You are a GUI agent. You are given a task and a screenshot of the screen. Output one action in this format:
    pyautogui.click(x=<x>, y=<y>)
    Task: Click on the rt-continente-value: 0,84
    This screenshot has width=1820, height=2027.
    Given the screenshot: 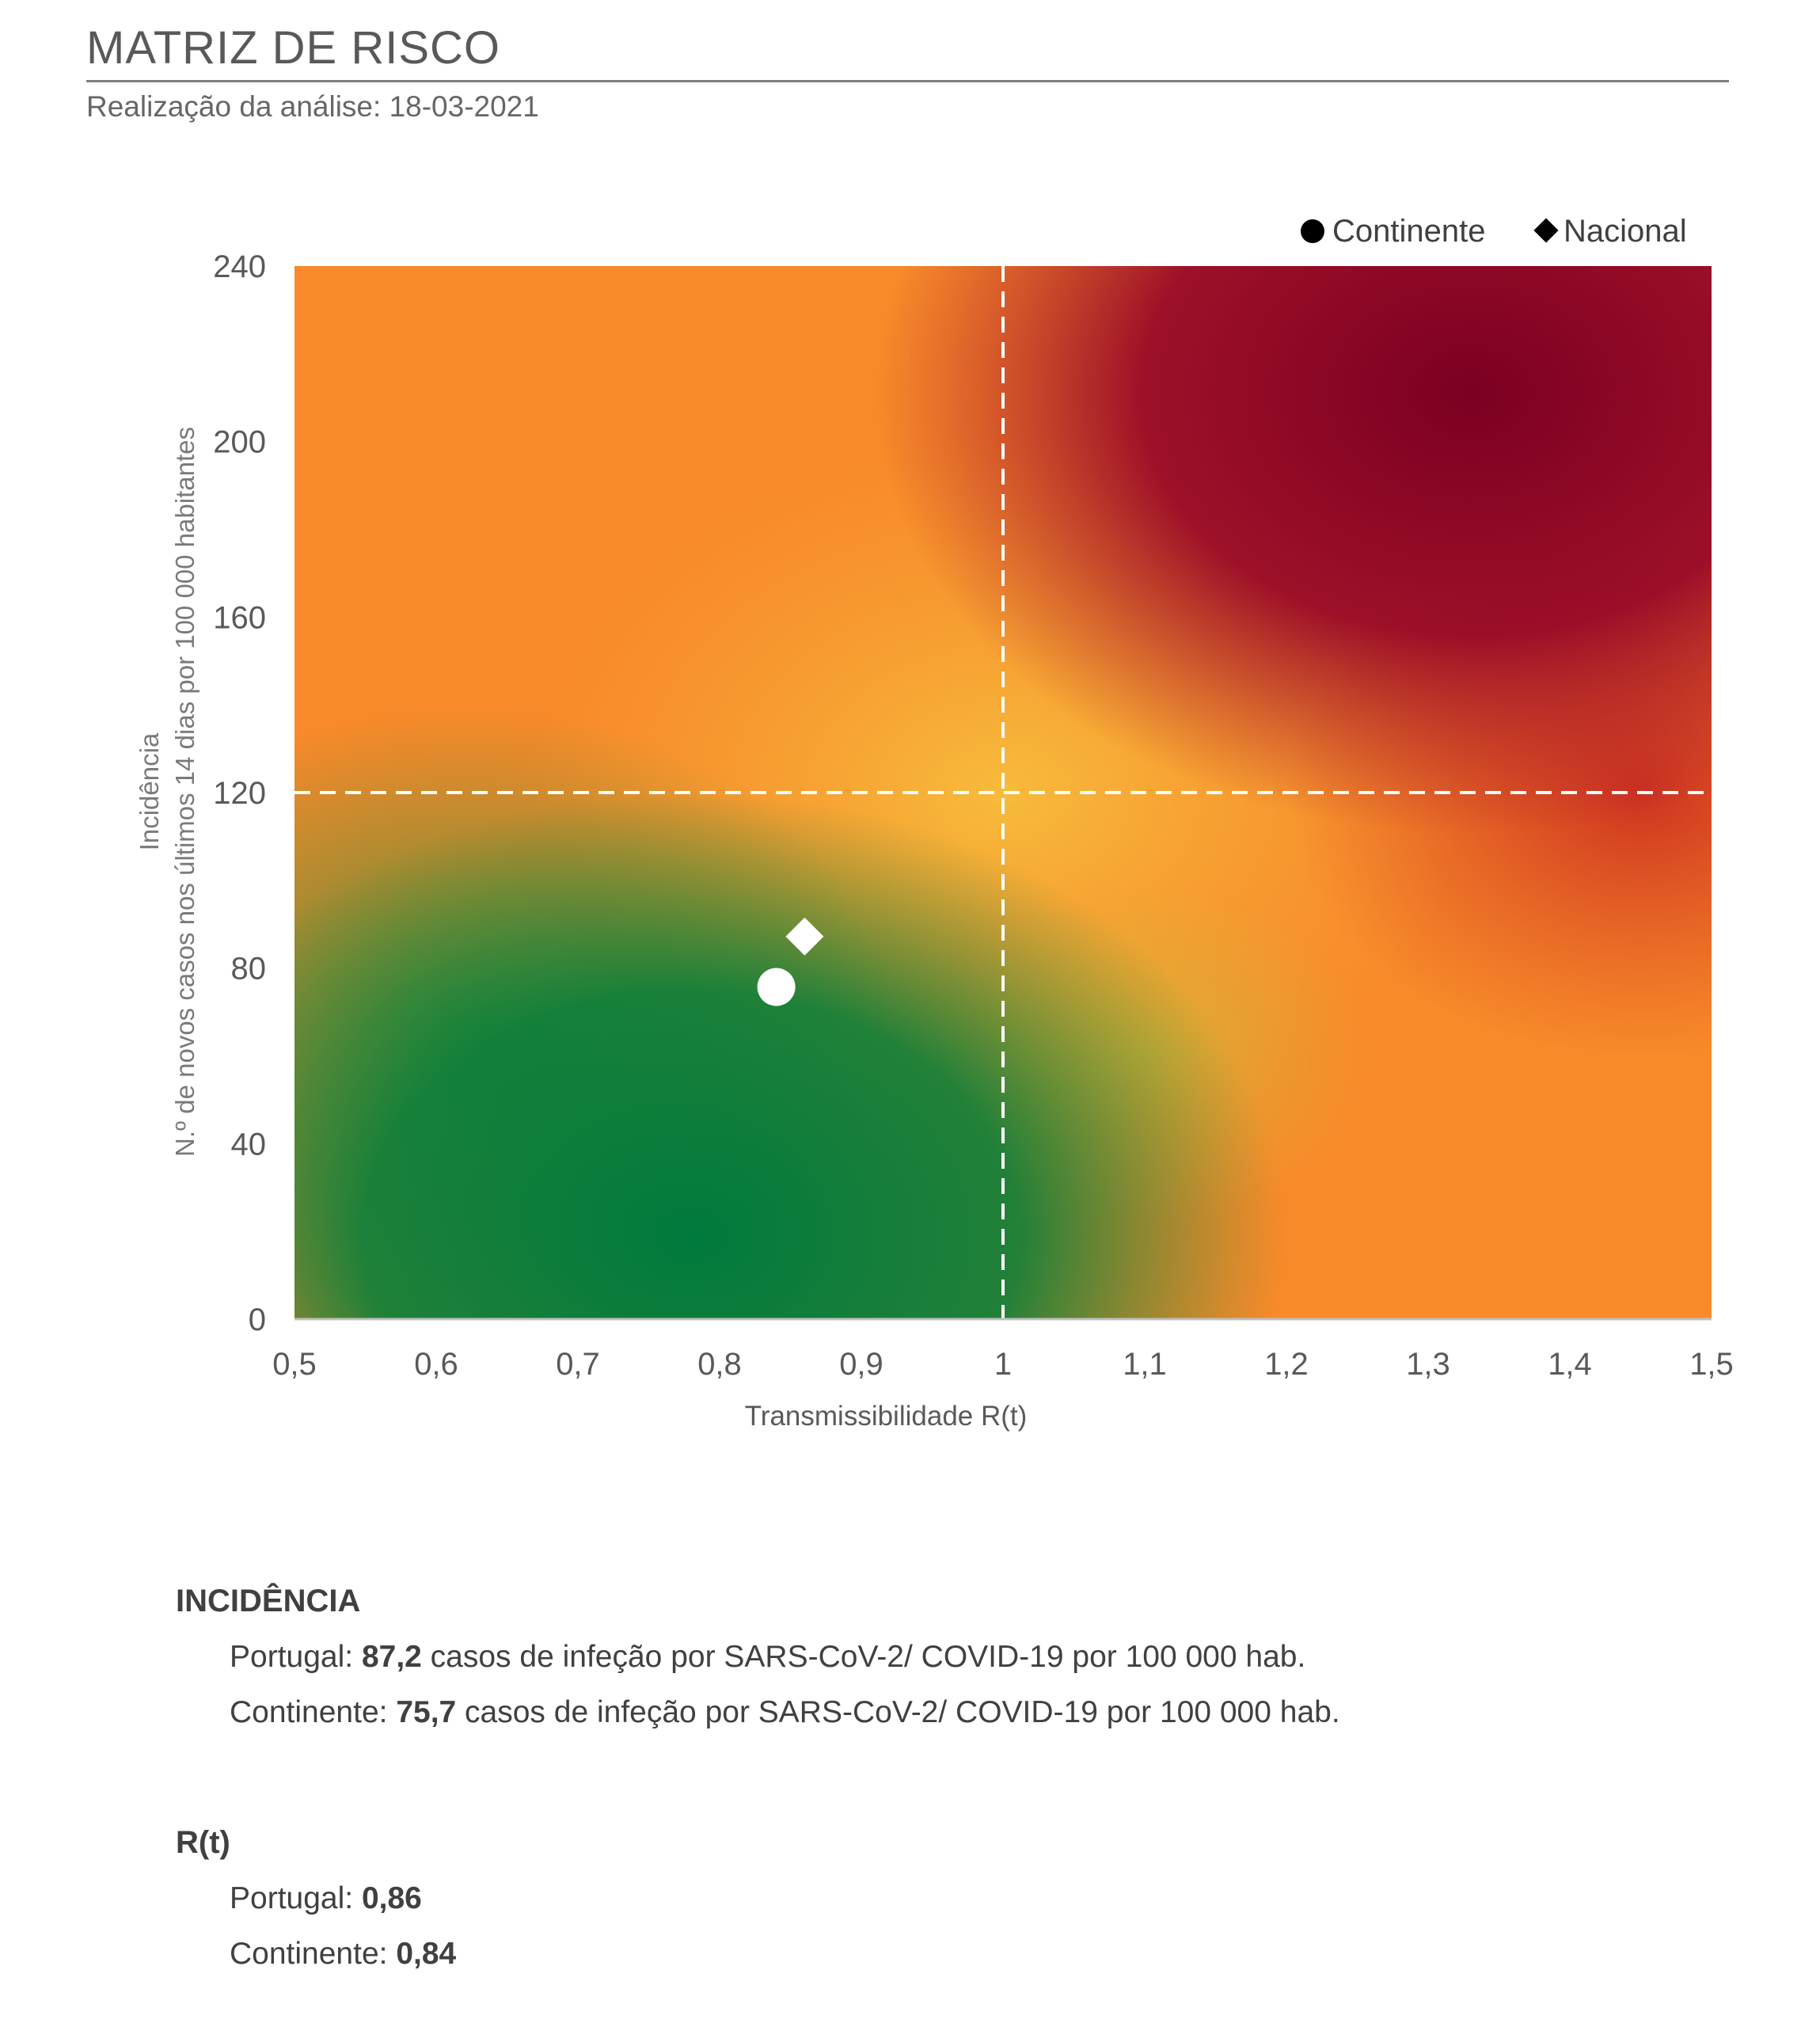 What is the action you would take?
    pyautogui.click(x=426, y=1954)
    